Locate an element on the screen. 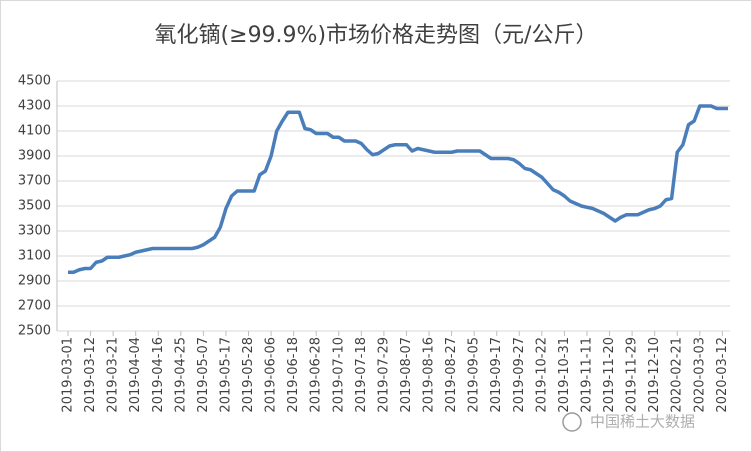 This screenshot has height=452, width=752. x-tick-label: 2019-03-01 is located at coordinates (68, 375).